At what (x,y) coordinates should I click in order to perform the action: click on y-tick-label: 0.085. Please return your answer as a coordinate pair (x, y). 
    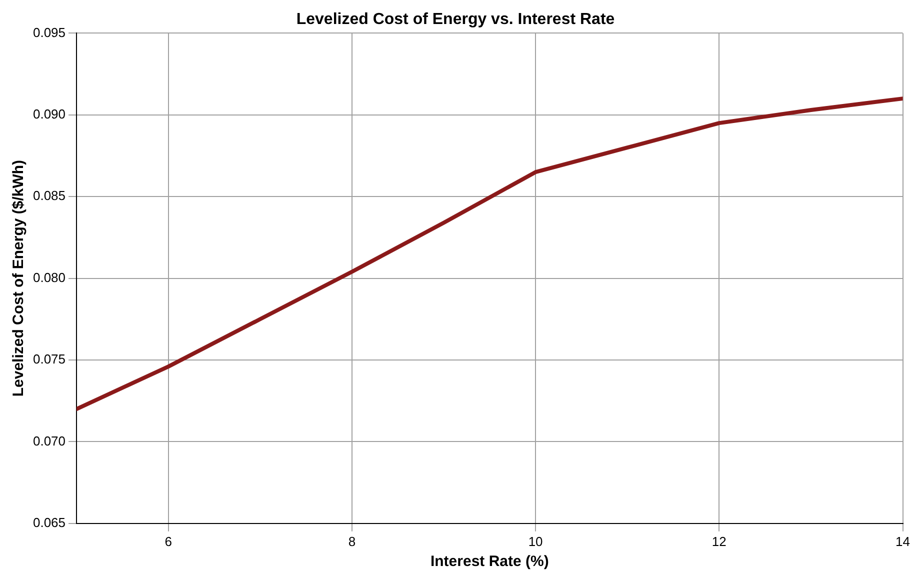
    Looking at the image, I should click on (49, 196).